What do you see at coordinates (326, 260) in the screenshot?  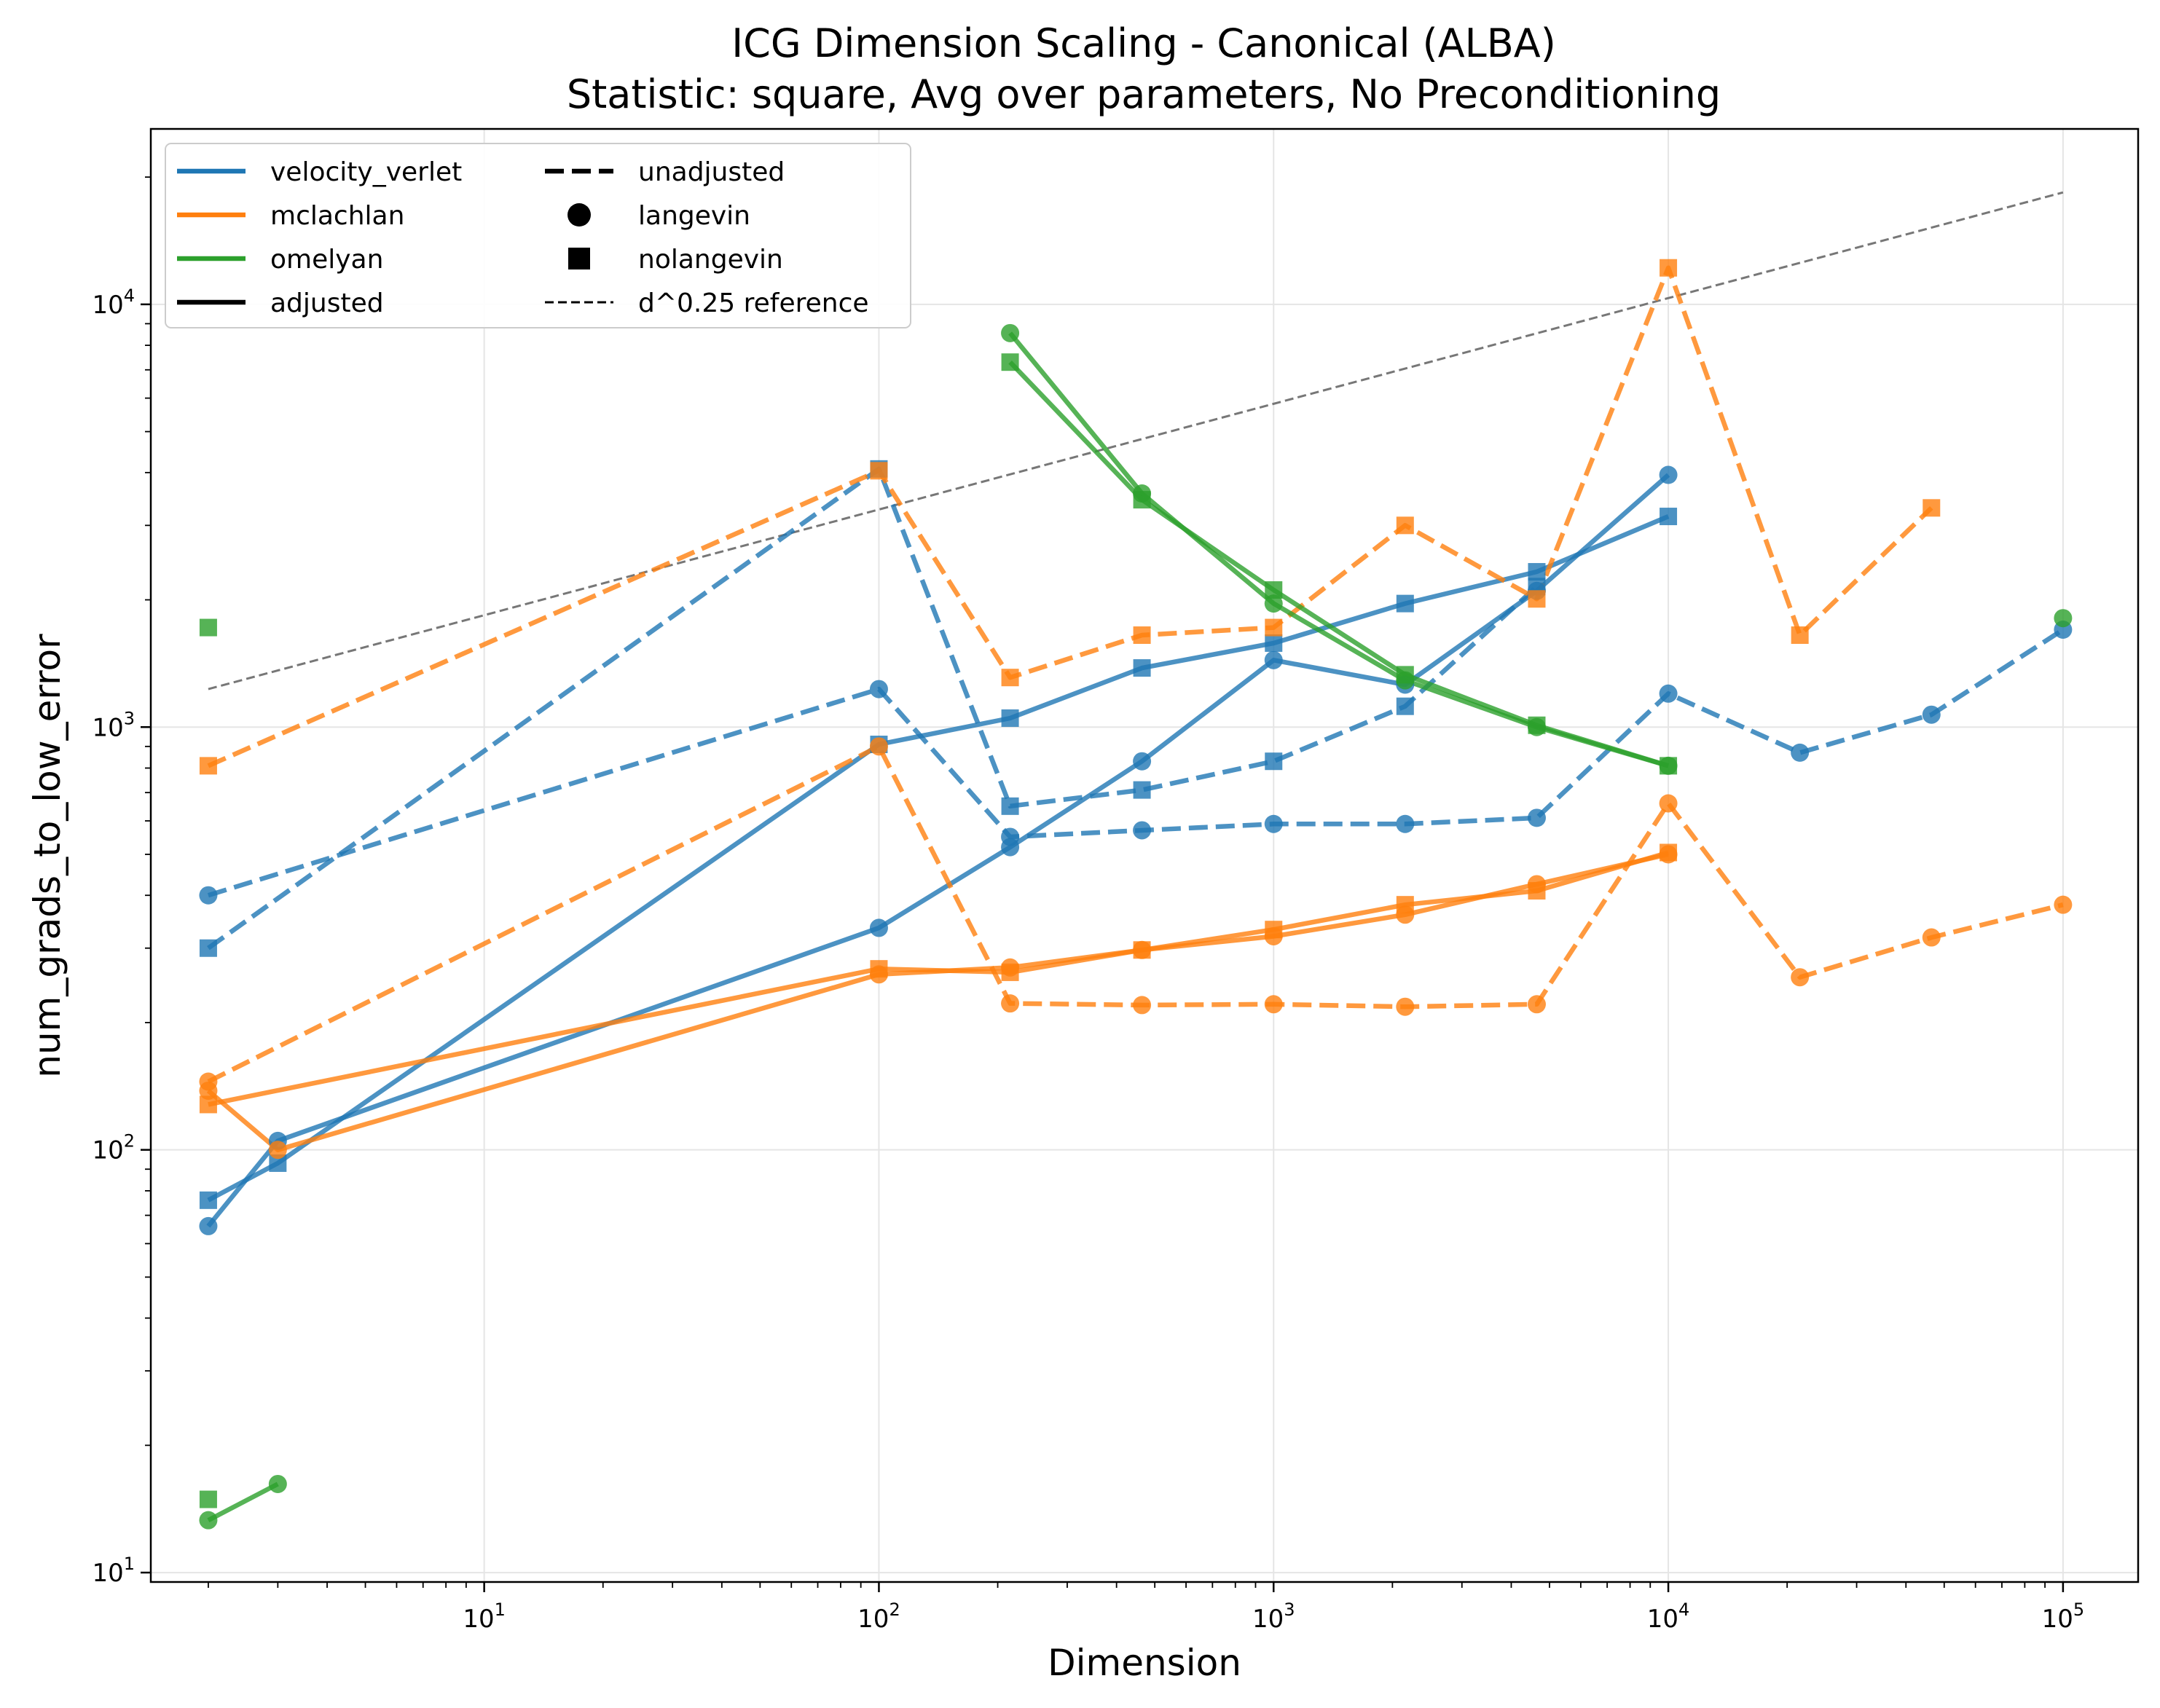 I see `legend-label: omelyan` at bounding box center [326, 260].